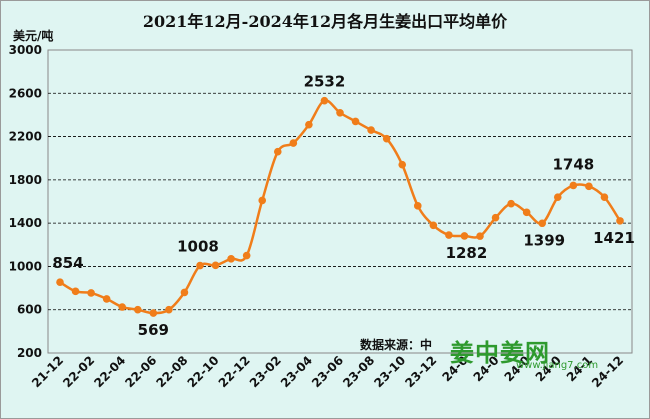  I want to click on y-tick-label: 200, so click(29, 353).